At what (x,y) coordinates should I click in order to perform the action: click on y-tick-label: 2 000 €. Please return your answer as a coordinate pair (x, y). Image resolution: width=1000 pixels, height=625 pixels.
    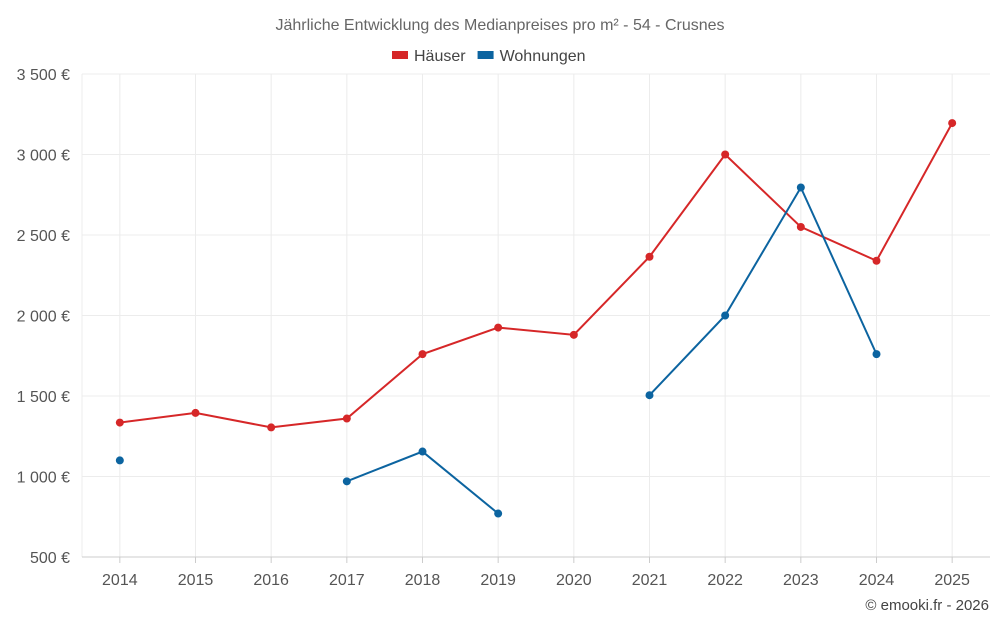
    Looking at the image, I should click on (43, 317).